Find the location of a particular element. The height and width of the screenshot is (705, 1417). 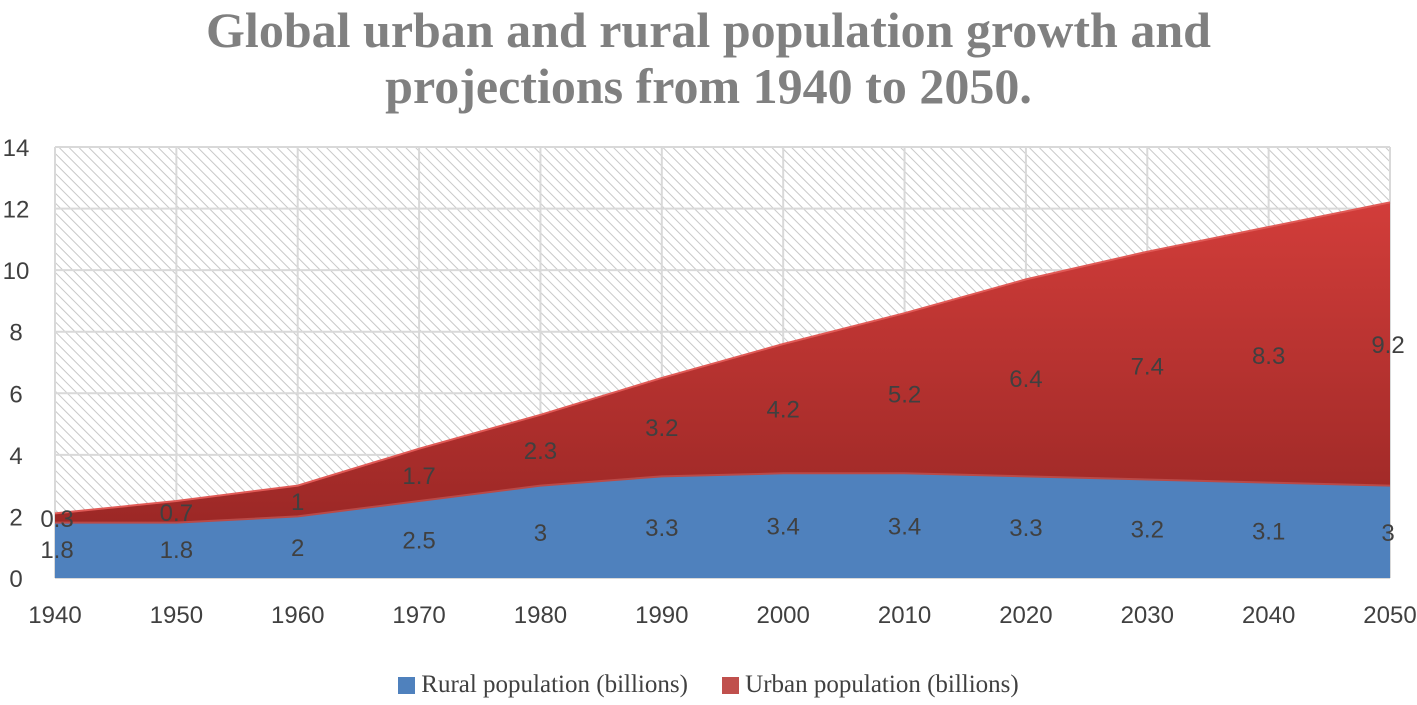

x-tick-label: 2050 is located at coordinates (1389, 615).